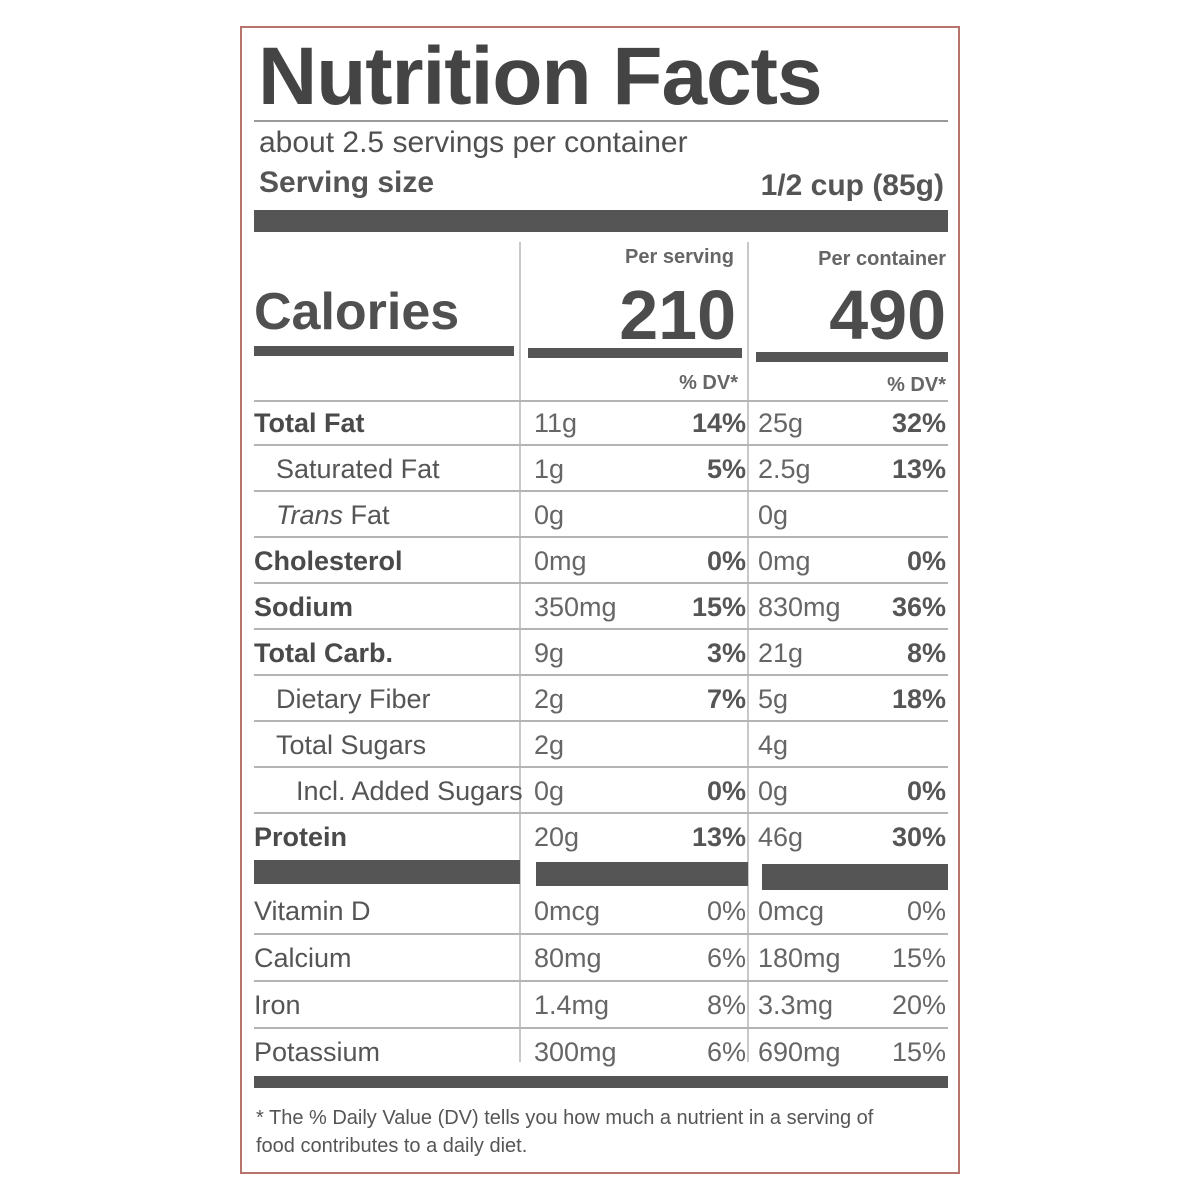 This screenshot has width=1200, height=1200. Describe the element at coordinates (601, 515) in the screenshot. I see `nutrient-row: Trans Fat 0g 0g` at that location.